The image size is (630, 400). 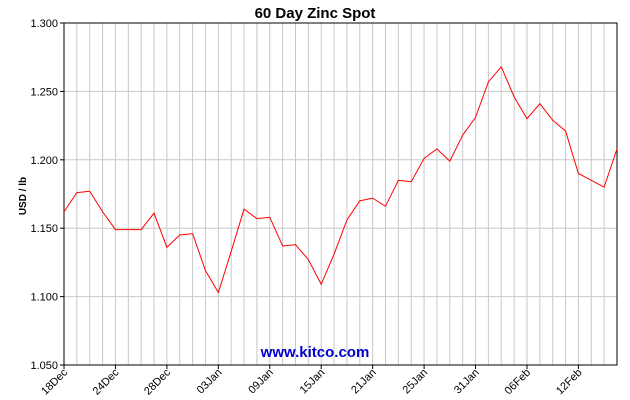 What do you see at coordinates (44, 161) in the screenshot?
I see `y-tick-label: 1.200` at bounding box center [44, 161].